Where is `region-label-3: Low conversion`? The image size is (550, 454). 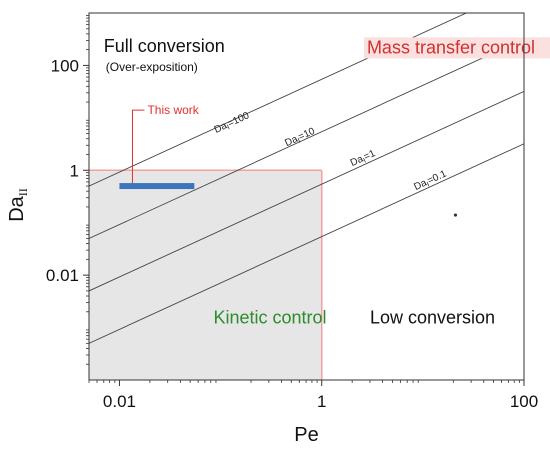 region-label-3: Low conversion is located at coordinates (432, 317).